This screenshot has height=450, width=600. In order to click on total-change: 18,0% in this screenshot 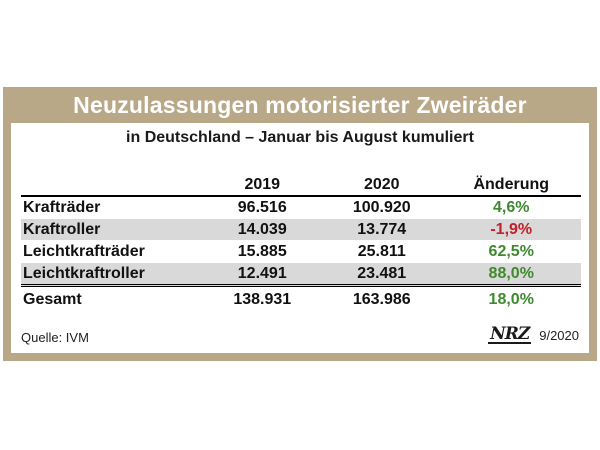, I will do `click(511, 297)`.